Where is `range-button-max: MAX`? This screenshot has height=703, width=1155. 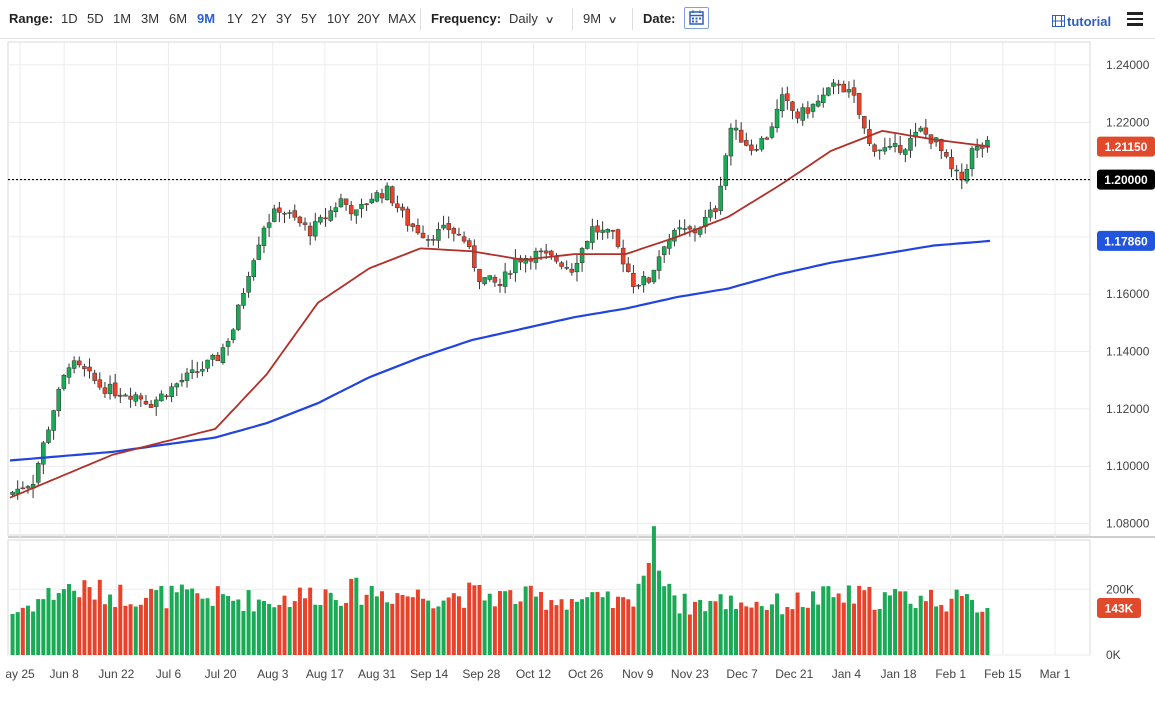 range-button-max: MAX is located at coordinates (402, 18).